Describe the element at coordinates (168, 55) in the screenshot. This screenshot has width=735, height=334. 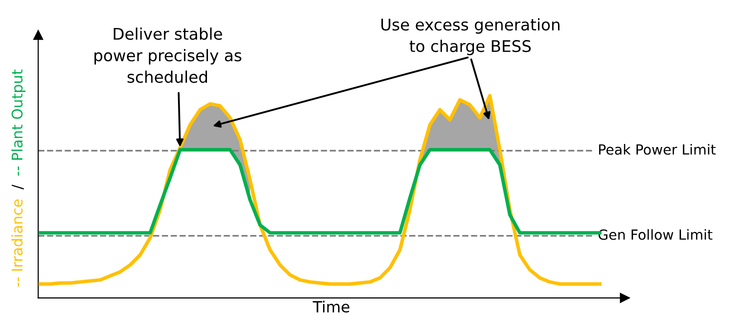
I see `text: Deliver stable power precisely as scheduled` at that location.